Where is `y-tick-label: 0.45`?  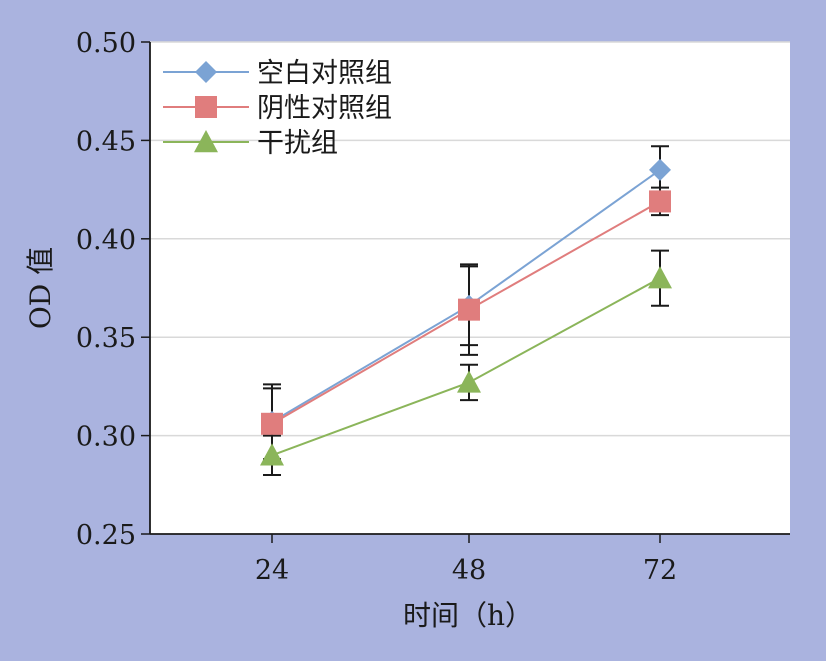 y-tick-label: 0.45 is located at coordinates (106, 141).